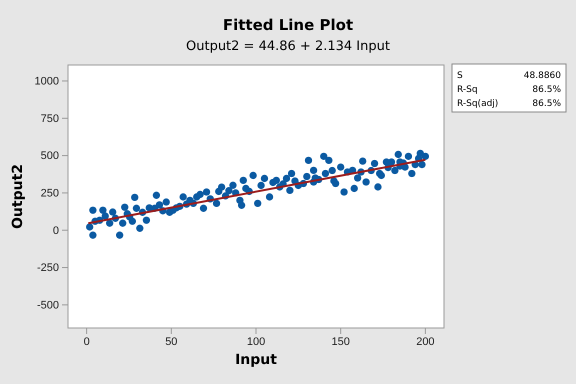  Describe the element at coordinates (288, 46) in the screenshot. I see `chart-subtitle: Output2 = 44.86 + 2.134 Input` at that location.